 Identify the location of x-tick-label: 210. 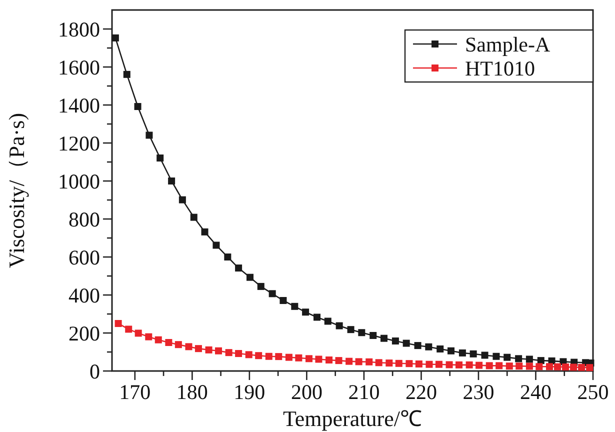
(364, 392).